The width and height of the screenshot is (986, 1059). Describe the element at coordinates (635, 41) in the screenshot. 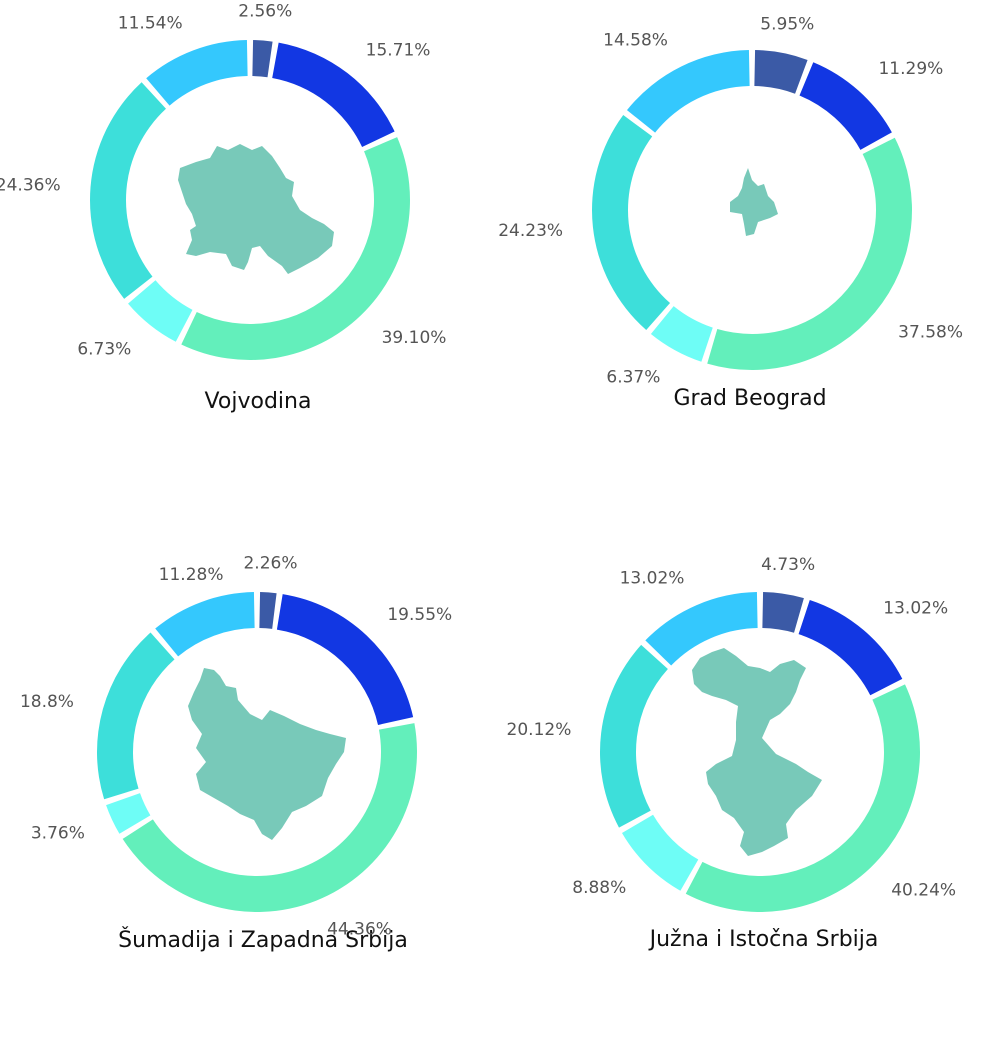

I see `slice-label-grad-beograd-6: 14.58%` at that location.